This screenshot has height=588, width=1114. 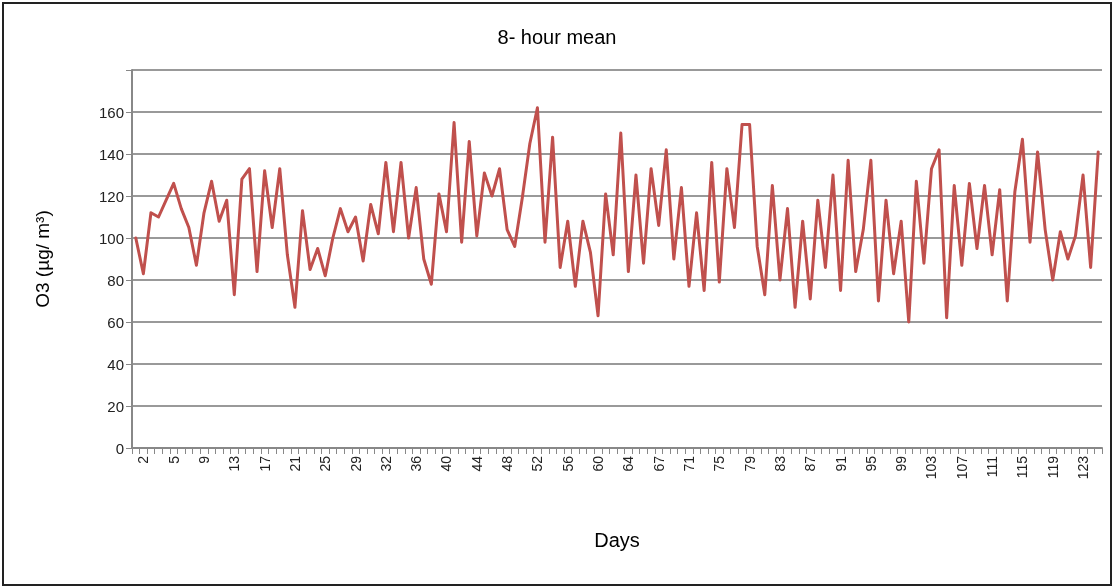 What do you see at coordinates (42, 259) in the screenshot?
I see `y-axis-title: O3 (µg/ m³)` at bounding box center [42, 259].